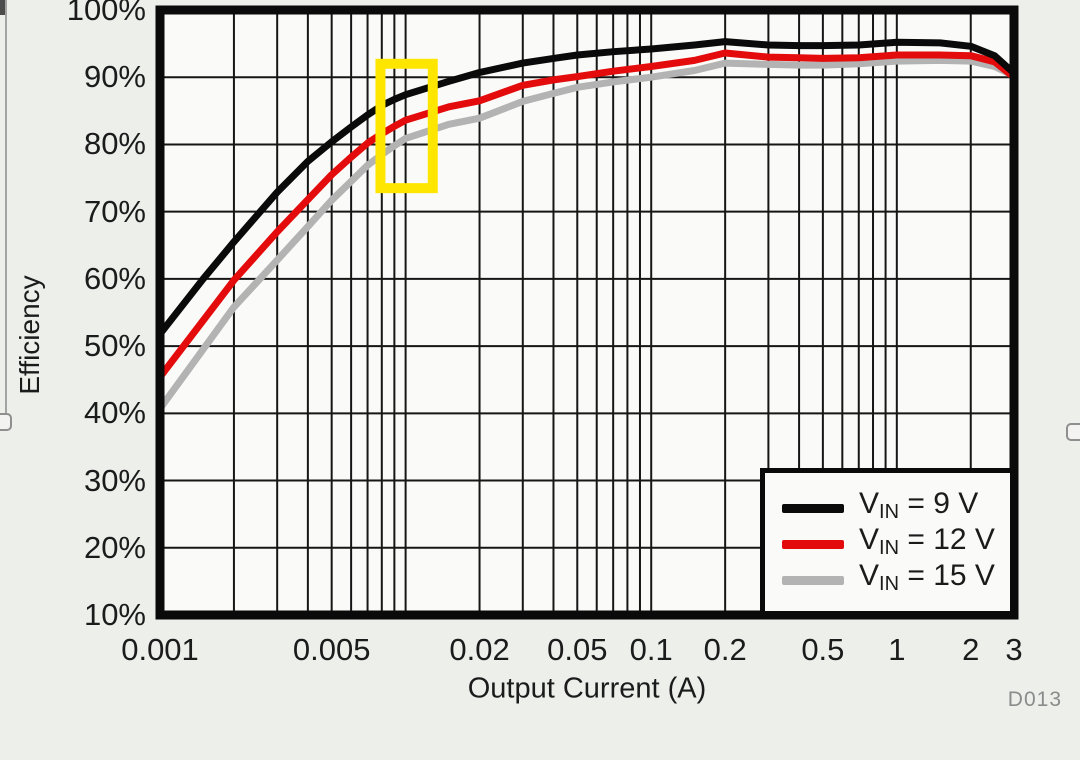 This screenshot has height=760, width=1080. I want to click on legend-item-vin-15v: VIN = 15 V, so click(887, 578).